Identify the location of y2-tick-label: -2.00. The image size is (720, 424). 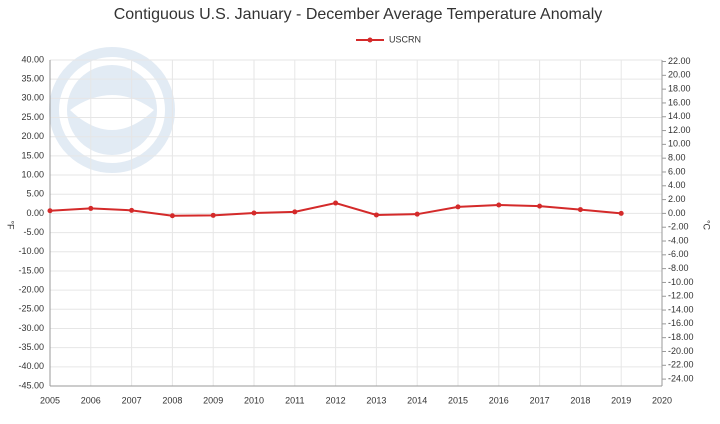
(678, 227).